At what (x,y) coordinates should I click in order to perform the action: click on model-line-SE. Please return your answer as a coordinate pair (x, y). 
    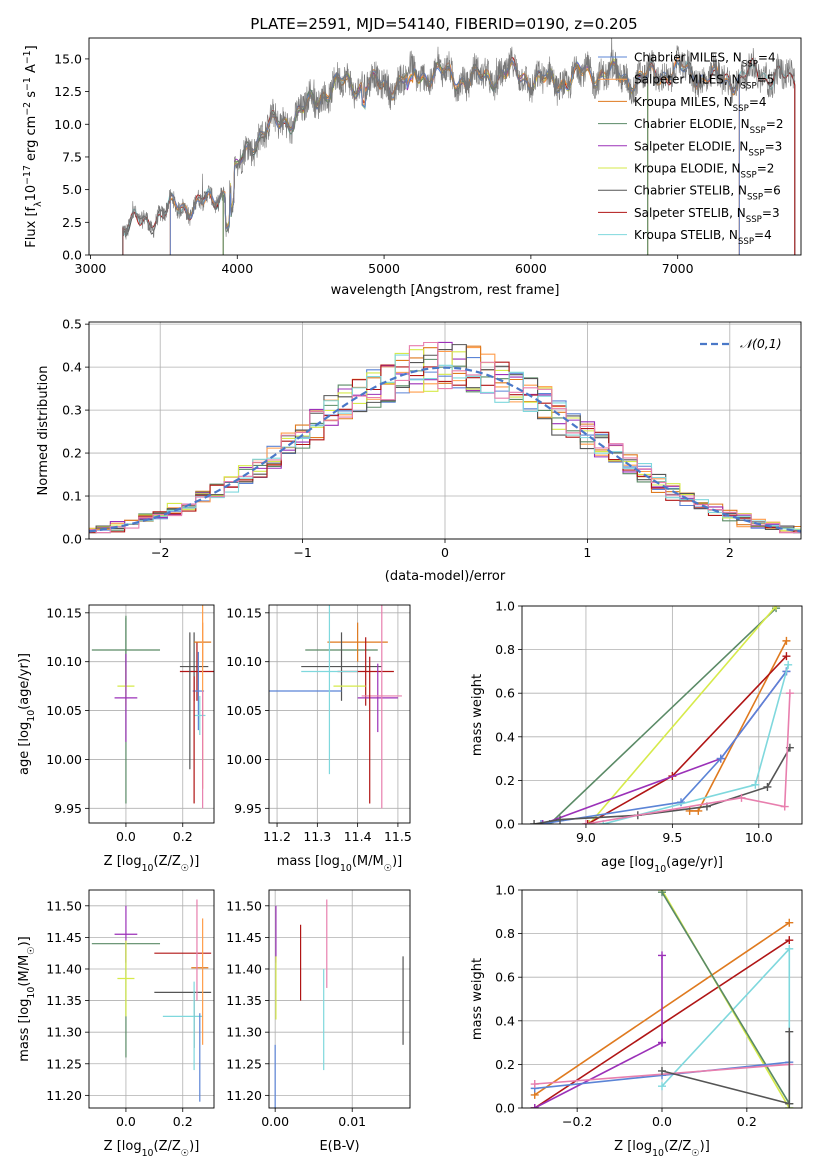
    Looking at the image, I should click on (435, 158).